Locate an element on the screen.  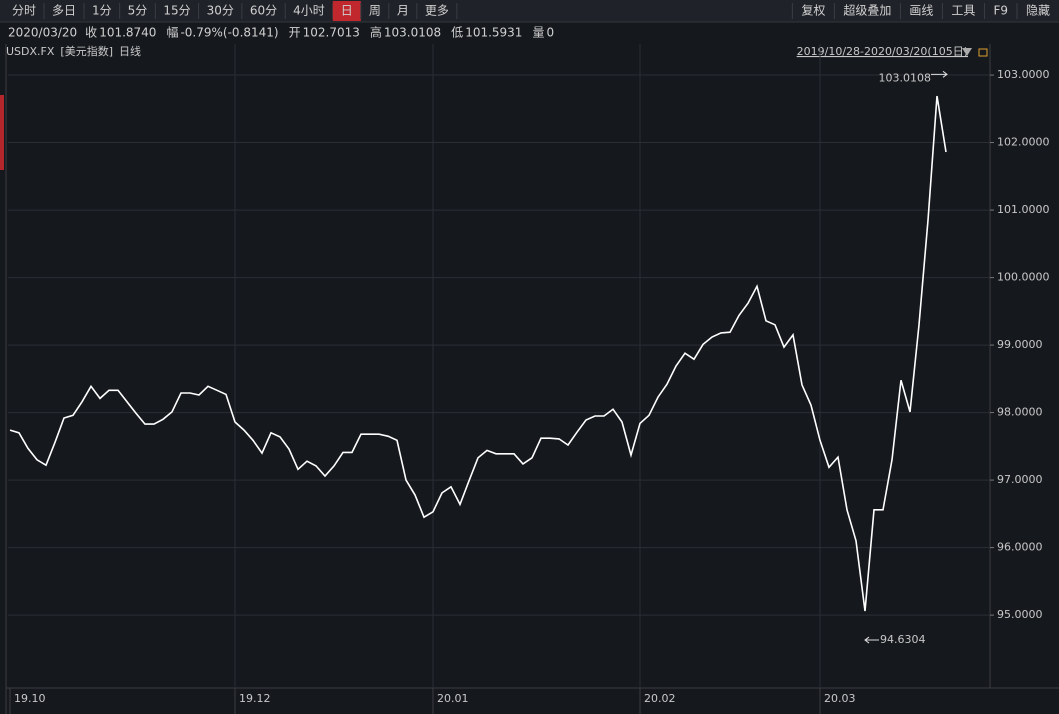
info-value: 102.7013 is located at coordinates (331, 33).